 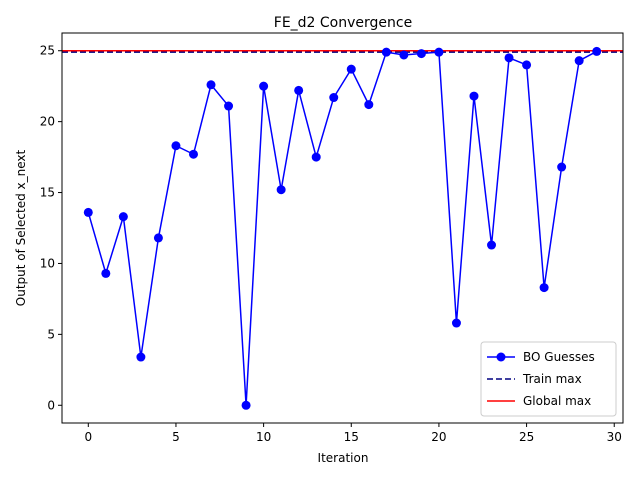 I want to click on x-tick-label: 5, so click(x=176, y=437).